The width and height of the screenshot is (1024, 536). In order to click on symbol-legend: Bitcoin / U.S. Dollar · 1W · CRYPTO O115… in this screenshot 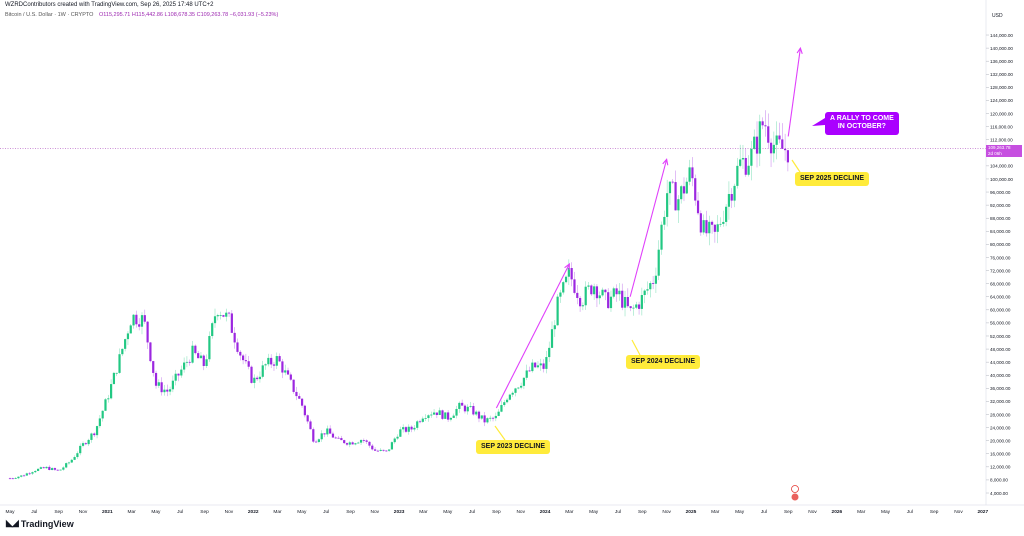, I will do `click(141, 15)`.